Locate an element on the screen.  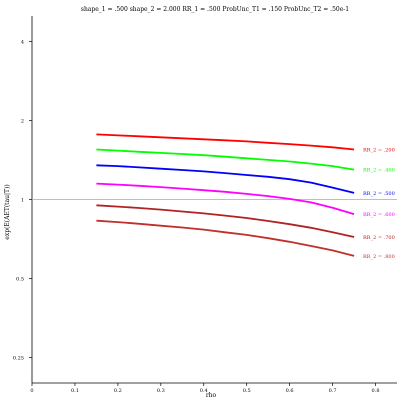
x-tick-label: 0.4 is located at coordinates (204, 391).